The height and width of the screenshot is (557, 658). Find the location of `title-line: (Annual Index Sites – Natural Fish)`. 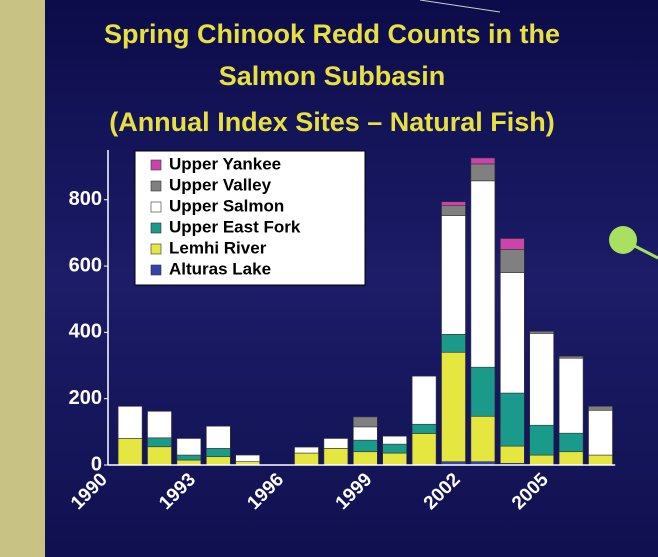

title-line: (Annual Index Sites – Natural Fish) is located at coordinates (332, 122).